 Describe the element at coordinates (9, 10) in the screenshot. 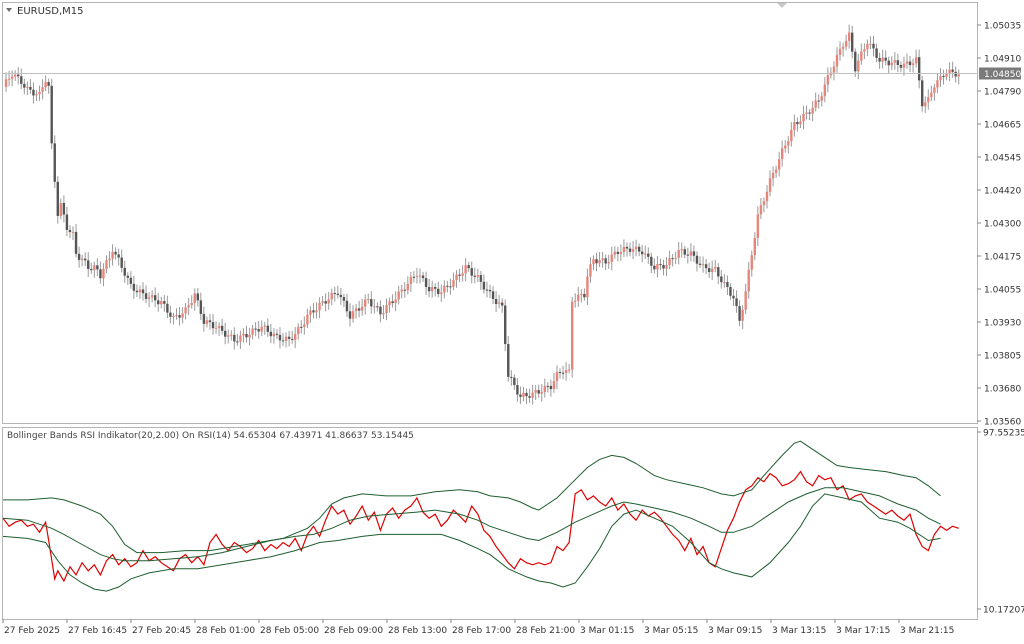

I see `collapse-arrow-icon` at that location.